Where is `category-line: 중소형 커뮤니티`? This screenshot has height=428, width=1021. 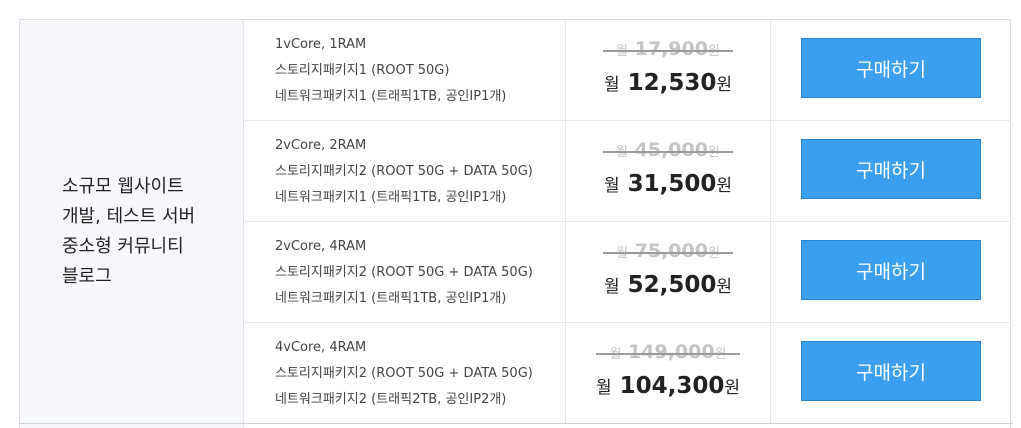 category-line: 중소형 커뮤니티 is located at coordinates (123, 246).